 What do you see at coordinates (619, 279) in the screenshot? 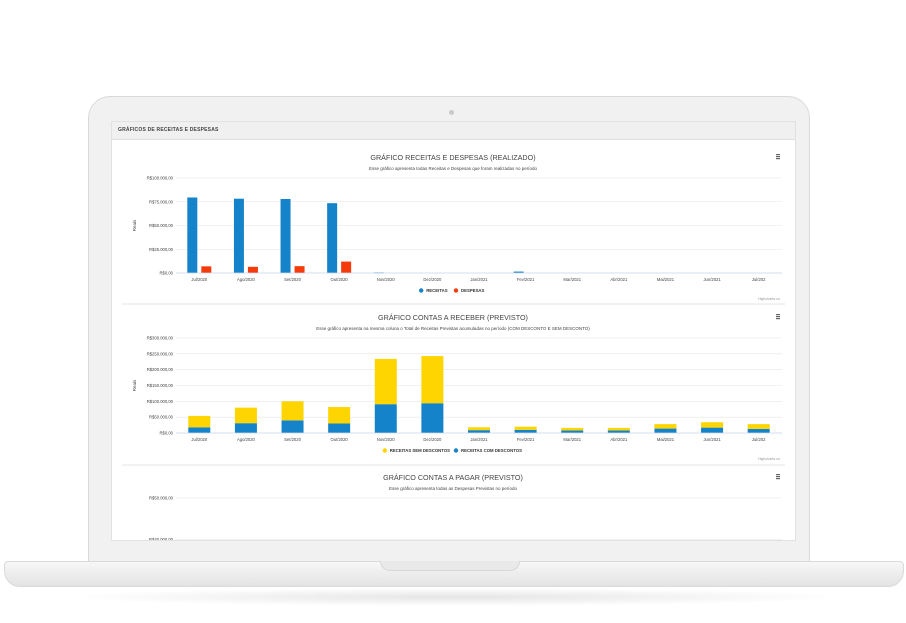
I see `x-tick-label-realizado: Abr/2021` at bounding box center [619, 279].